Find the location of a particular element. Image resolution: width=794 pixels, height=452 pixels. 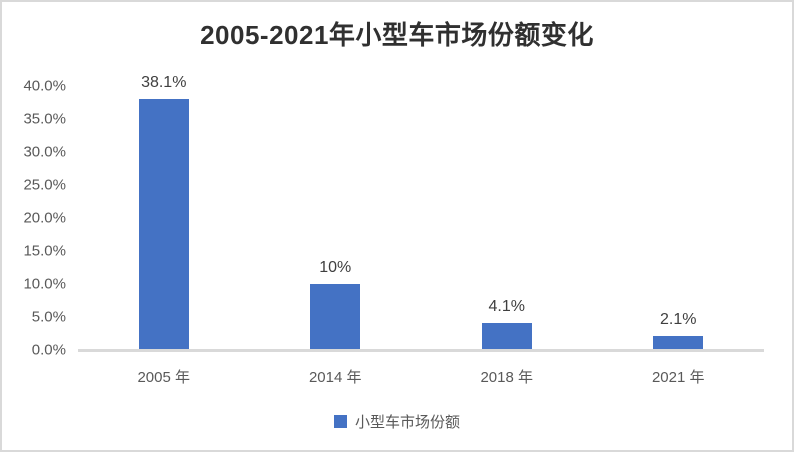

bar-value-label: 2.1% is located at coordinates (678, 320).